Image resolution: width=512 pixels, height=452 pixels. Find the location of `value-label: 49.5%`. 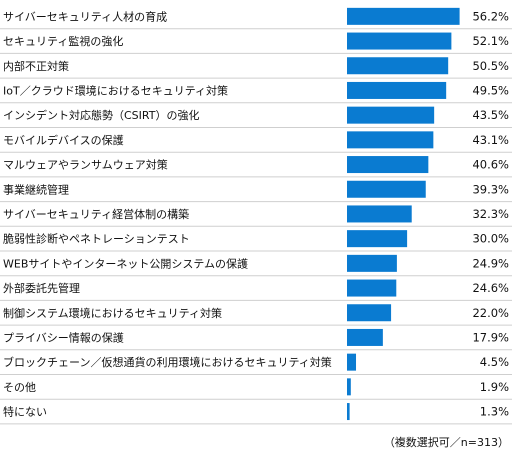

value-label: 49.5% is located at coordinates (490, 90).